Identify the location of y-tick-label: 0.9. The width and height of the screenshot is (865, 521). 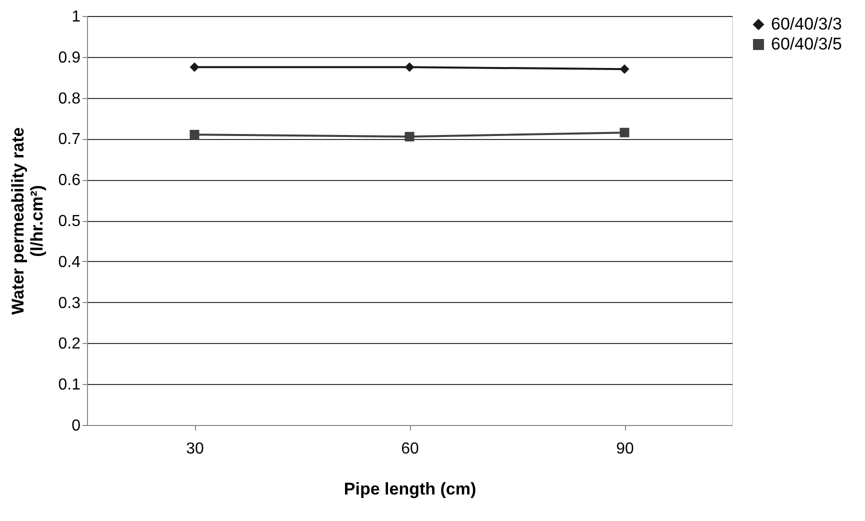
(69, 57).